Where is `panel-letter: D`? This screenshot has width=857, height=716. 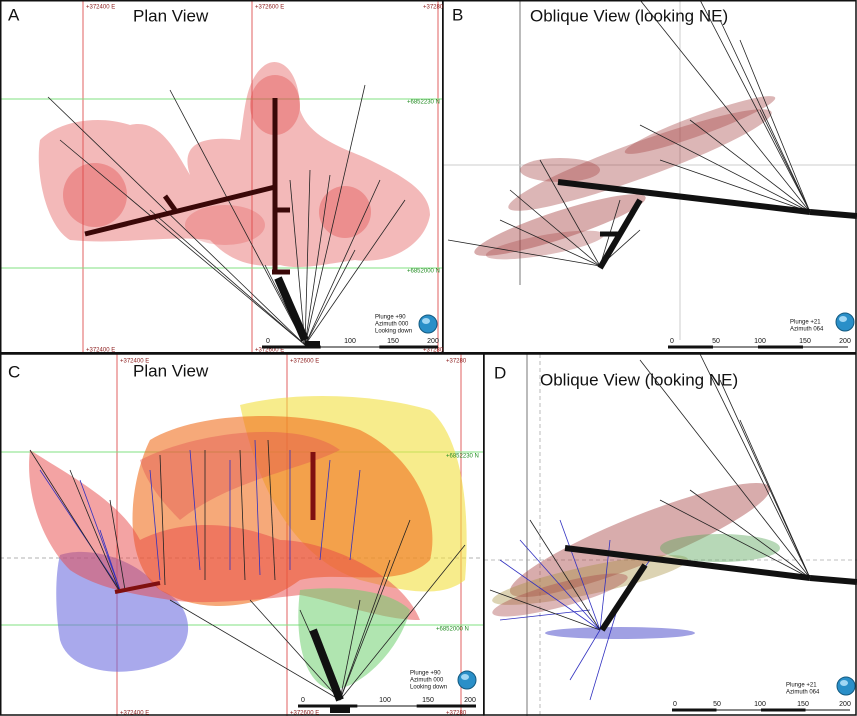 panel-letter: D is located at coordinates (500, 372).